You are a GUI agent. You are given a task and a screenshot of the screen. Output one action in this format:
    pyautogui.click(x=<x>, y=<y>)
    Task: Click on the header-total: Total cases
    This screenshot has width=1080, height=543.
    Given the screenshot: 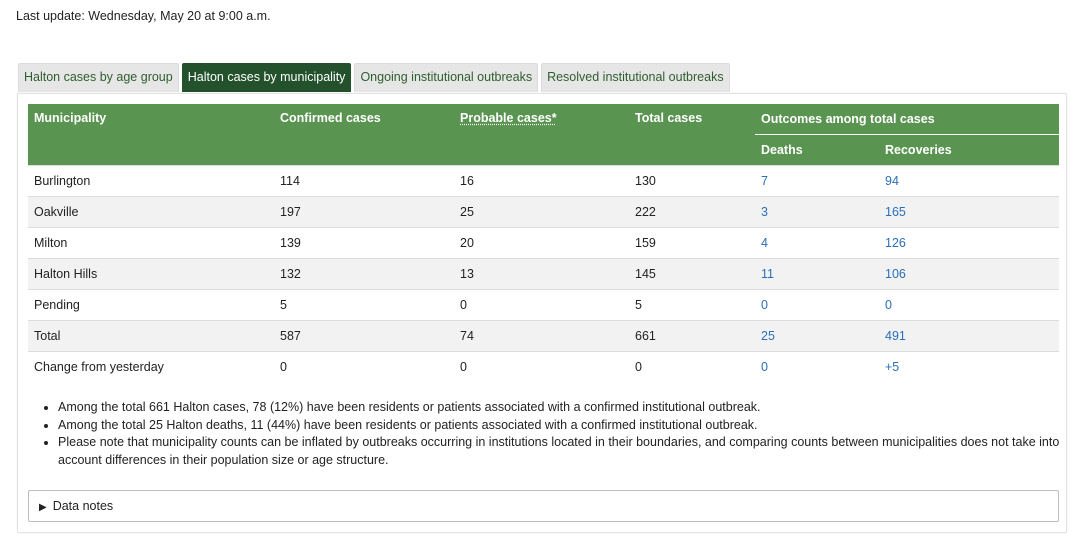 What is the action you would take?
    pyautogui.click(x=692, y=135)
    